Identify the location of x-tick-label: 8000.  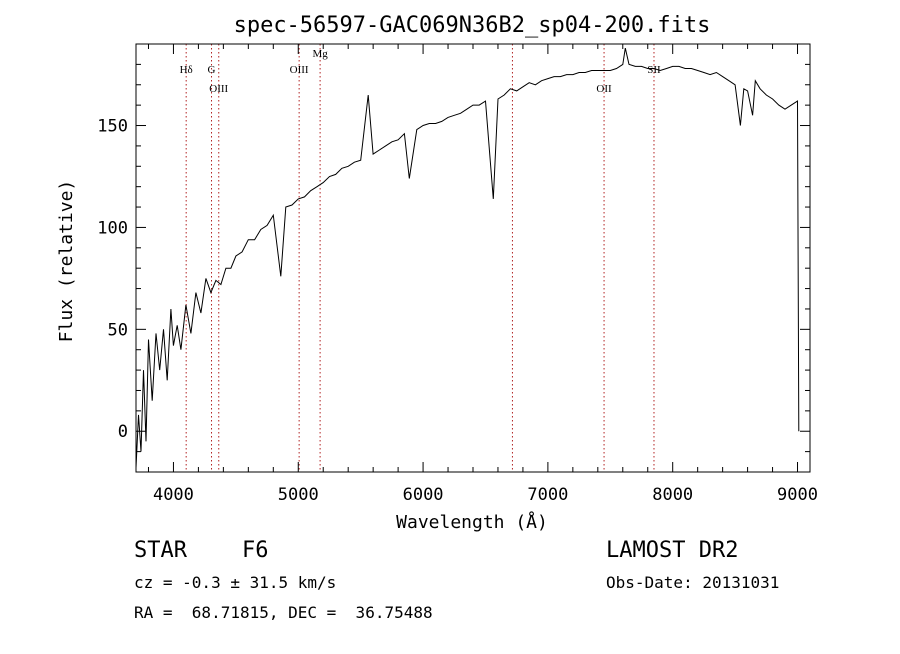
(672, 495).